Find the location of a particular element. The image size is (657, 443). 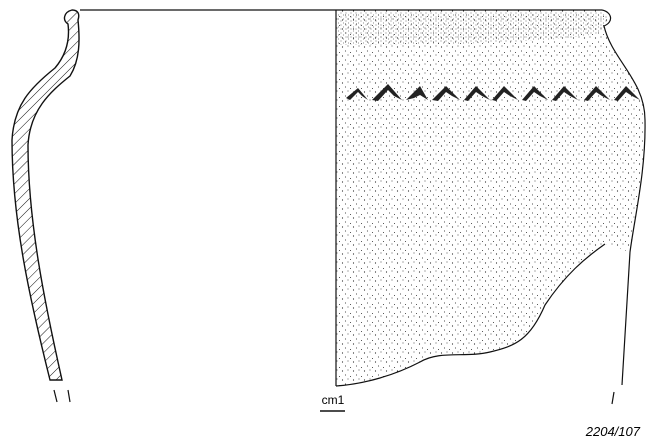

section-profile is located at coordinates (45, 195).